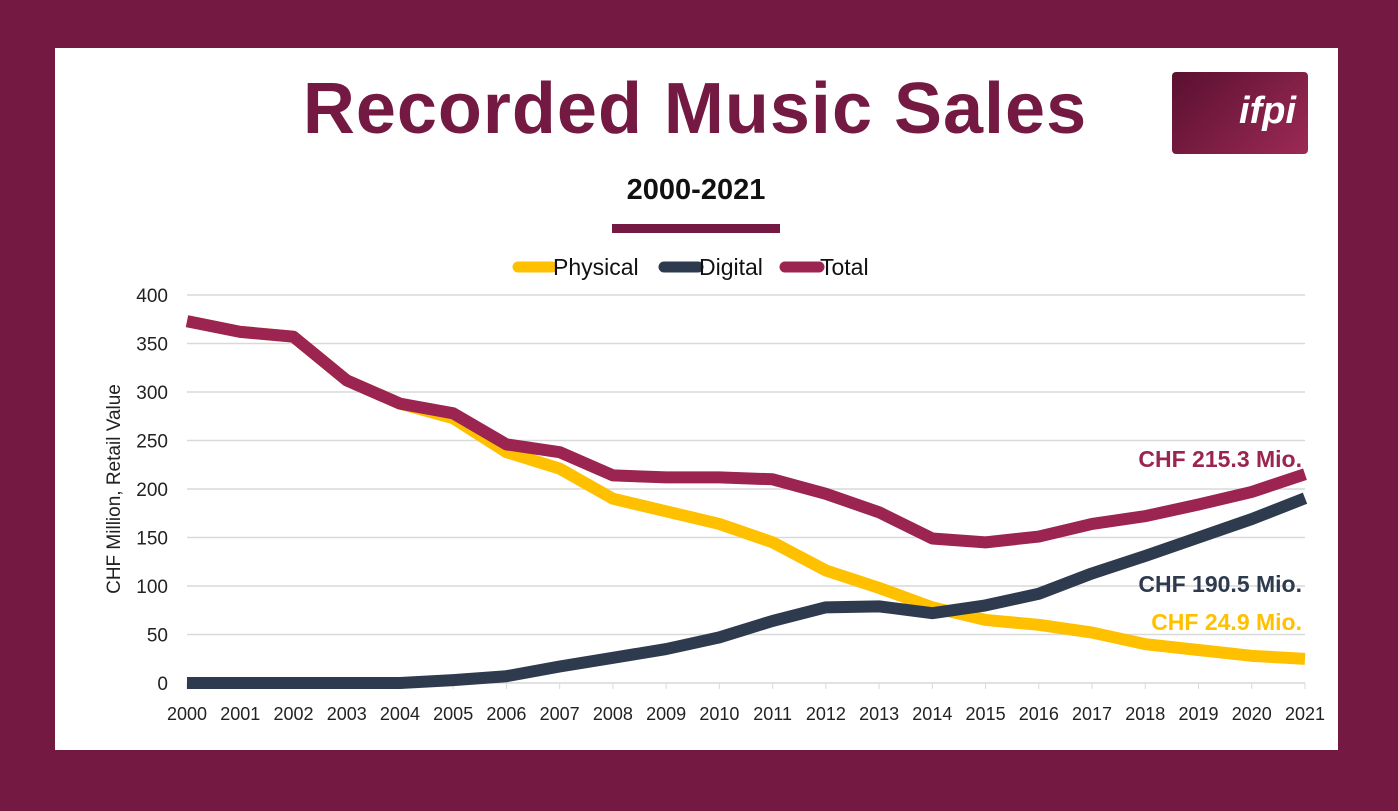 The width and height of the screenshot is (1398, 811). What do you see at coordinates (1252, 714) in the screenshot?
I see `x-tick-label: 2020` at bounding box center [1252, 714].